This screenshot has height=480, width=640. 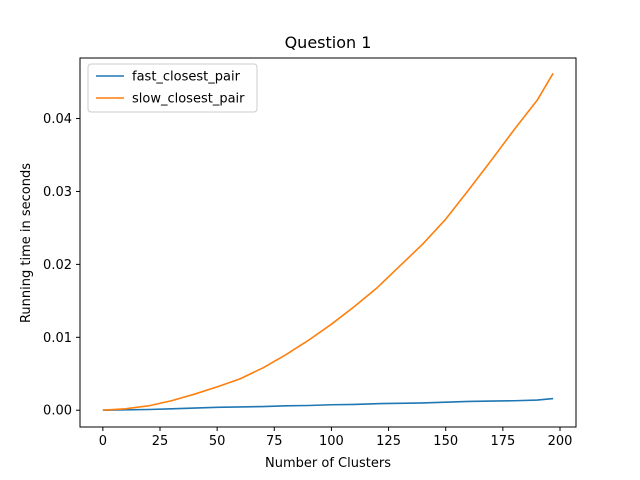 I want to click on y-tick-label: 0.04, so click(x=57, y=119).